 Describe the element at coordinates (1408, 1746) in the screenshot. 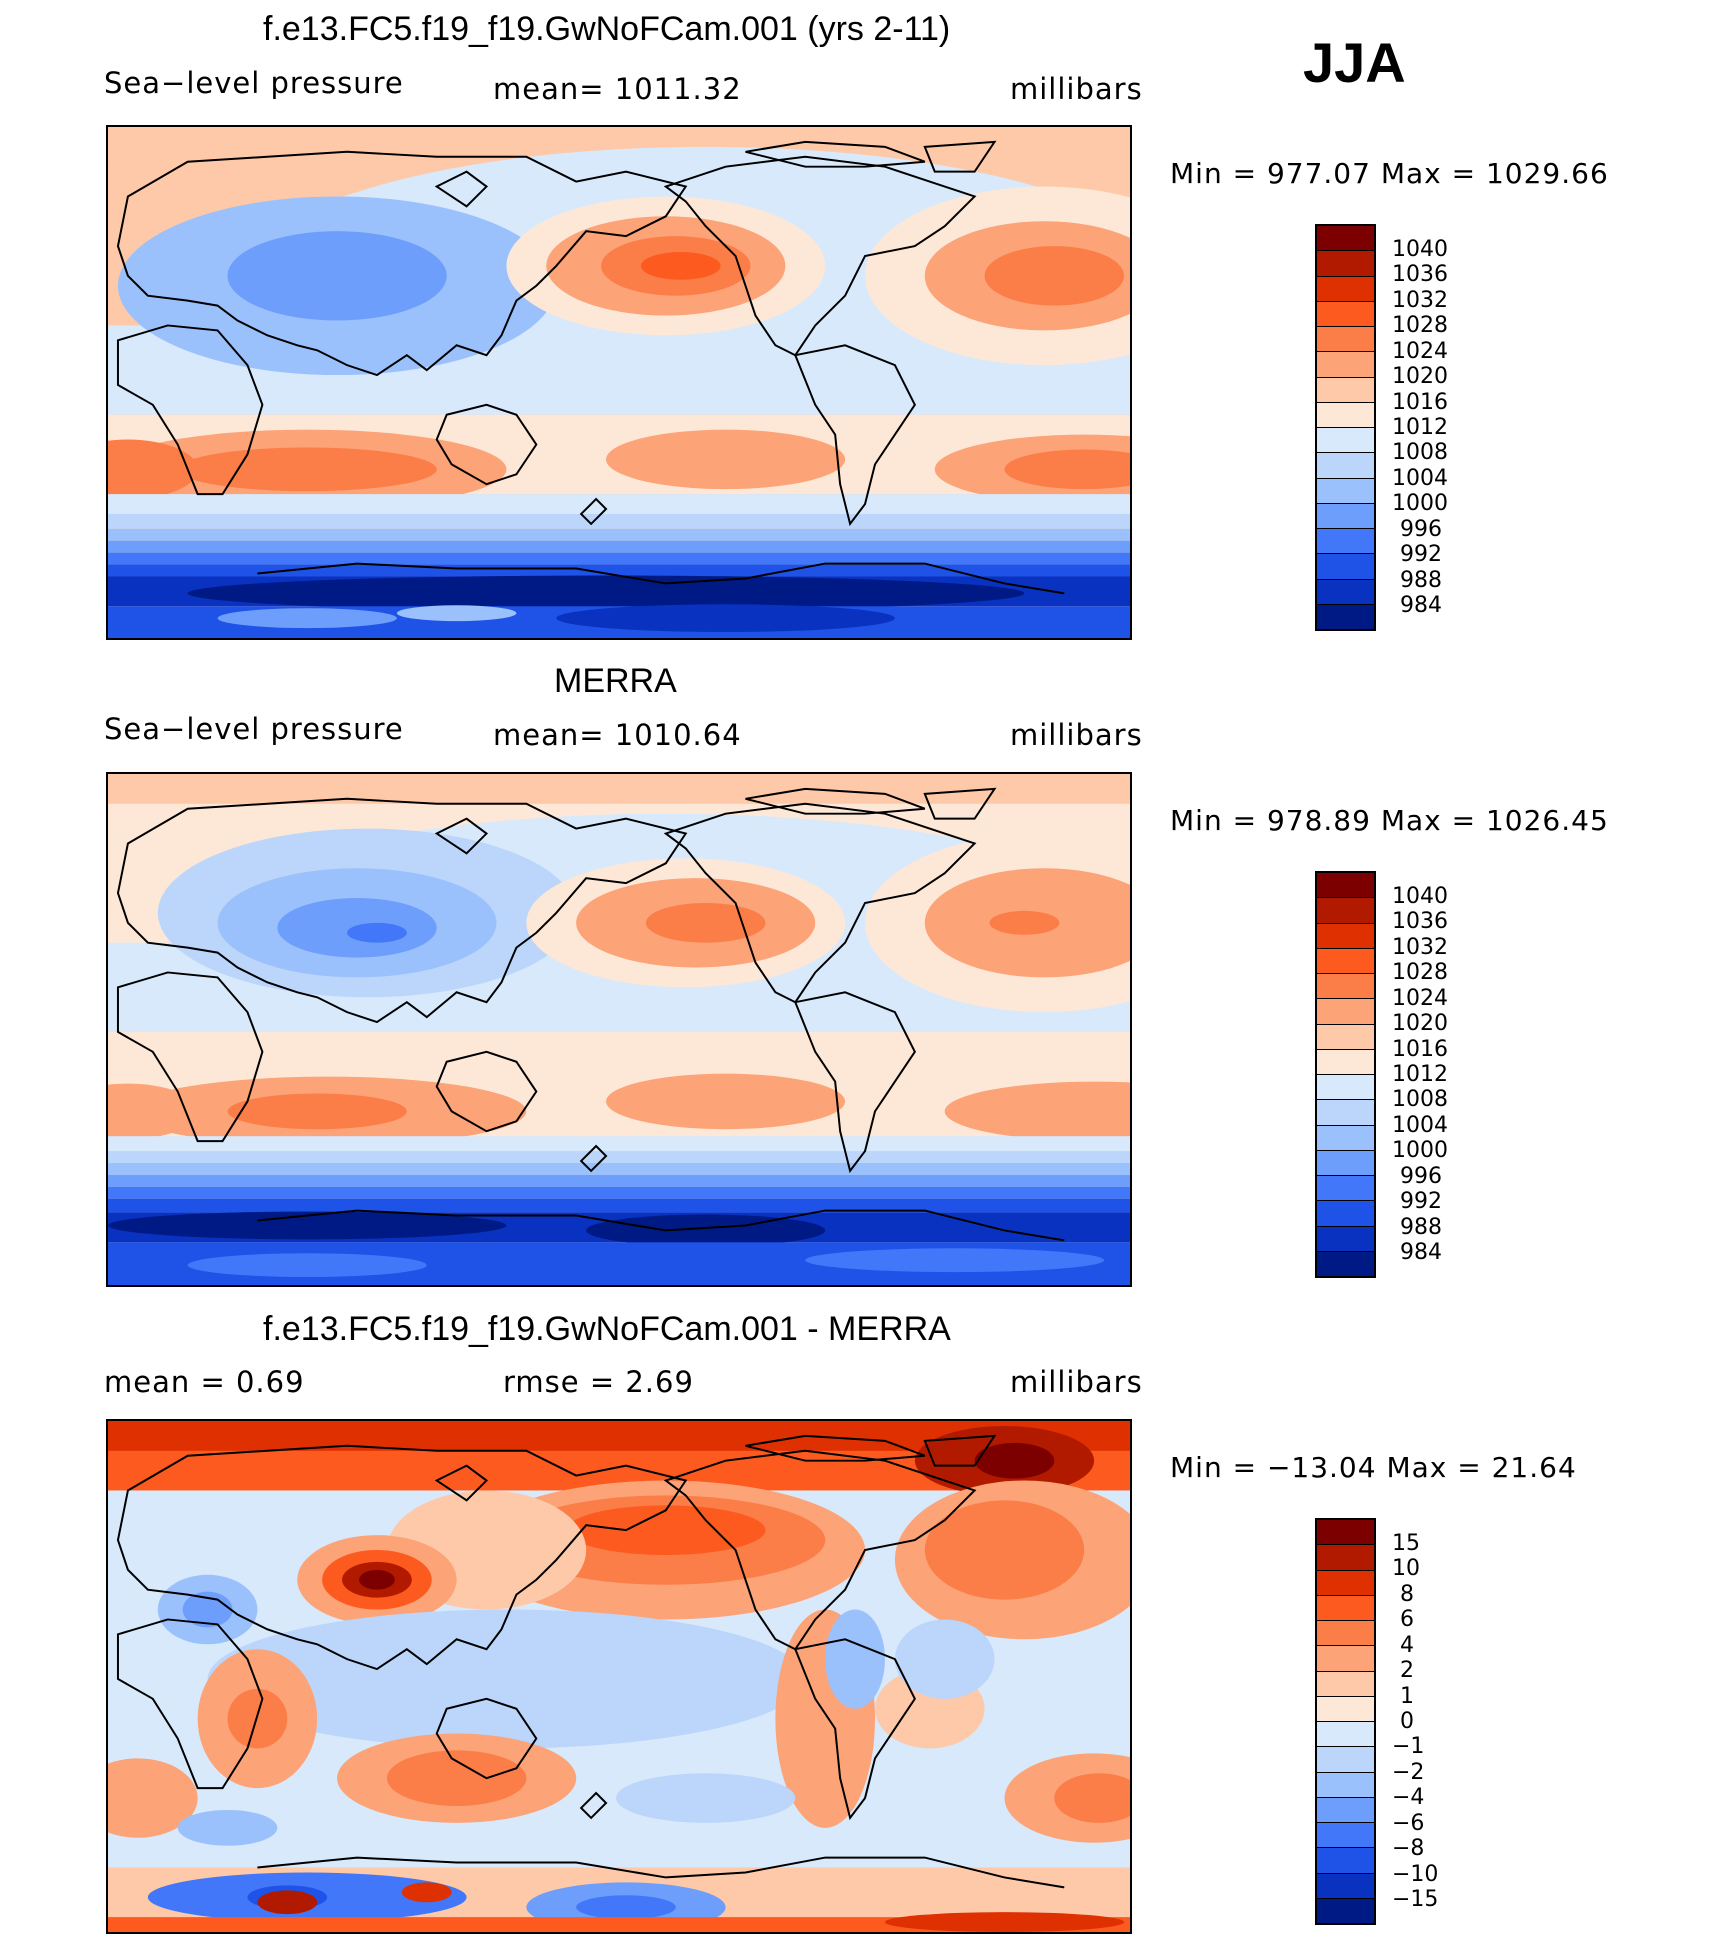

I see `colorbar-tick: −1` at that location.